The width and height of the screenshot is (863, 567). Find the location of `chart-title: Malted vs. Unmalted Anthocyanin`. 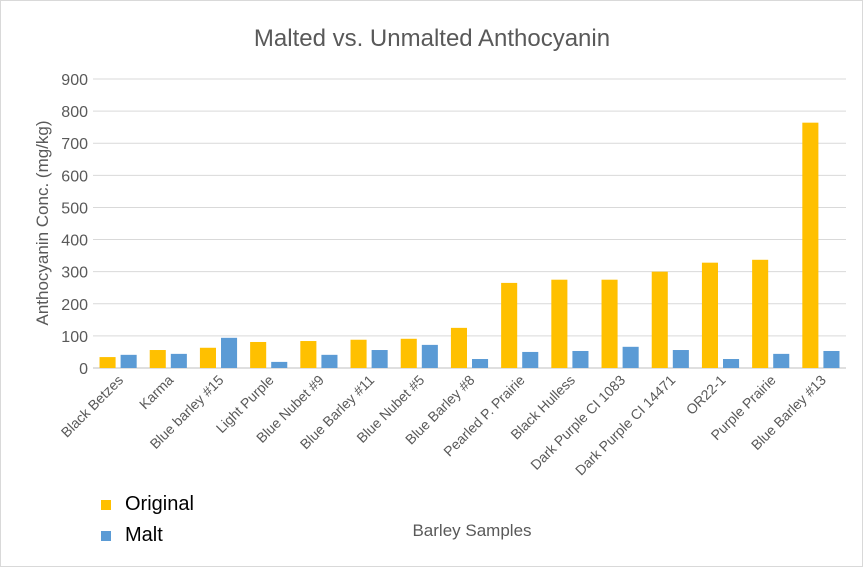

chart-title: Malted vs. Unmalted Anthocyanin is located at coordinates (432, 38).